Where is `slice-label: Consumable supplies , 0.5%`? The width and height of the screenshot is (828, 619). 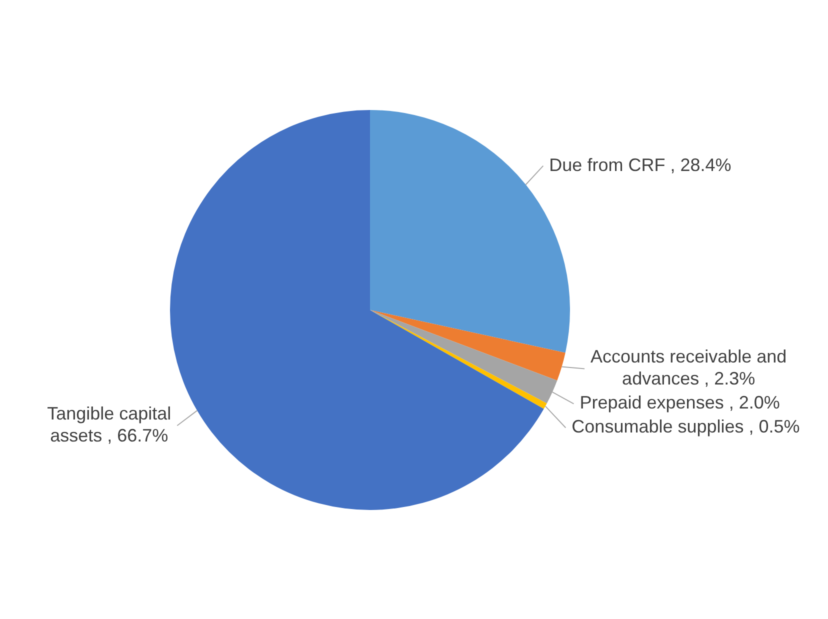
slice-label: Consumable supplies , 0.5% is located at coordinates (686, 426).